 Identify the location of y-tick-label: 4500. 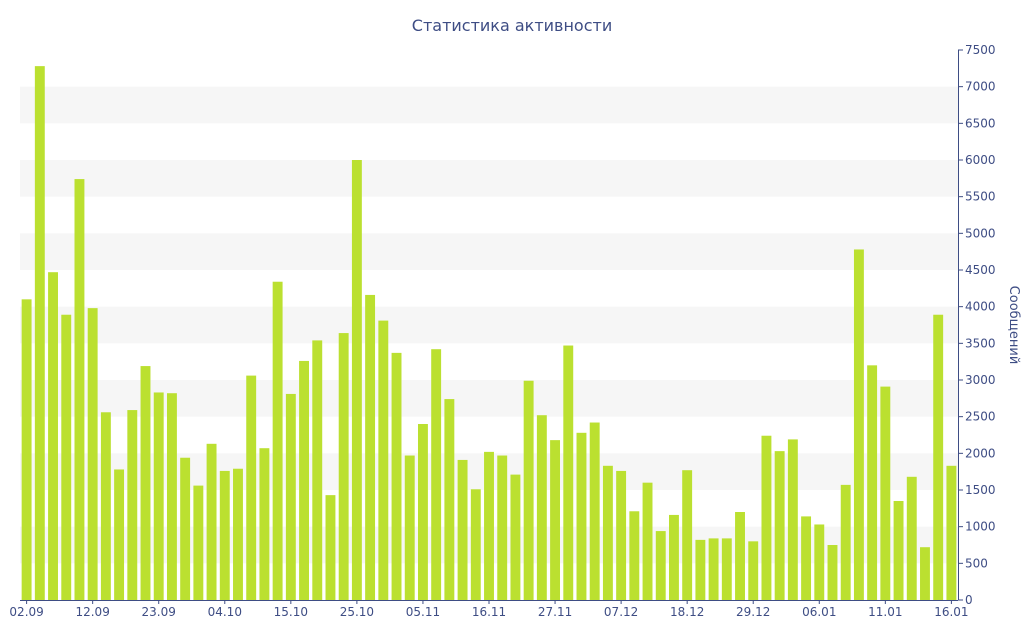
(980, 270).